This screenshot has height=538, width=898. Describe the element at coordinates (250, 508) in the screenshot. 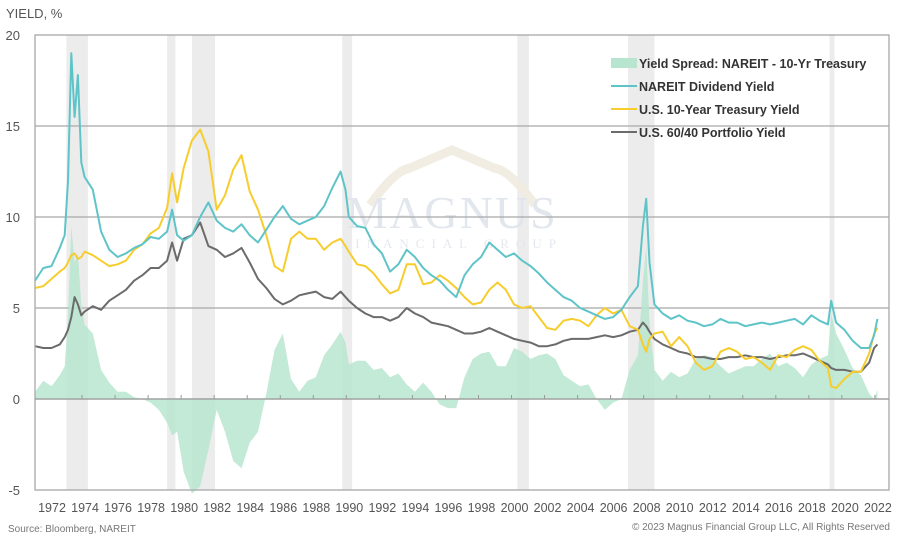

I see `x-tick-label: 1984` at that location.